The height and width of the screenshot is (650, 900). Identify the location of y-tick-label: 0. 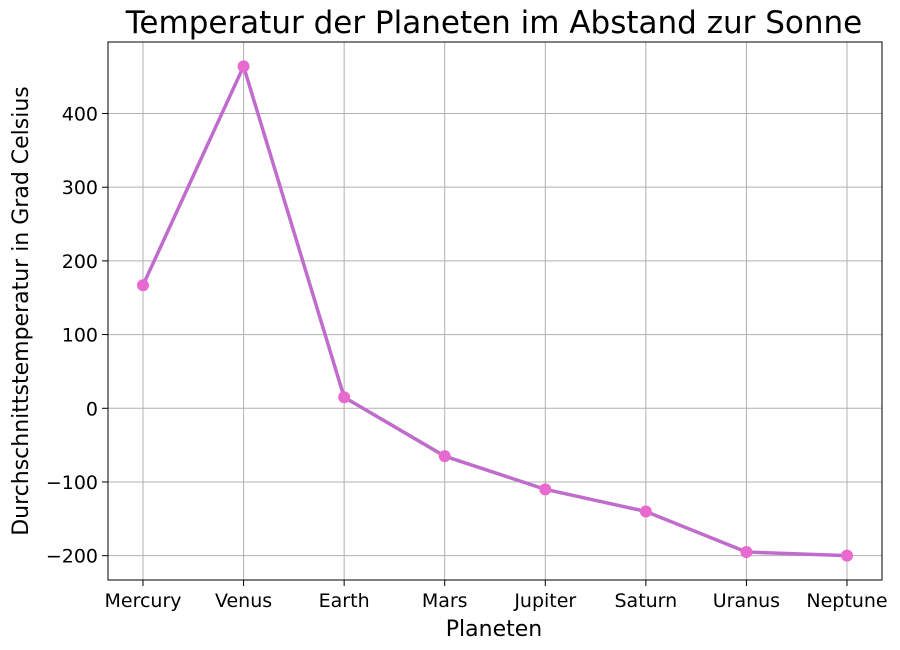
(92, 409).